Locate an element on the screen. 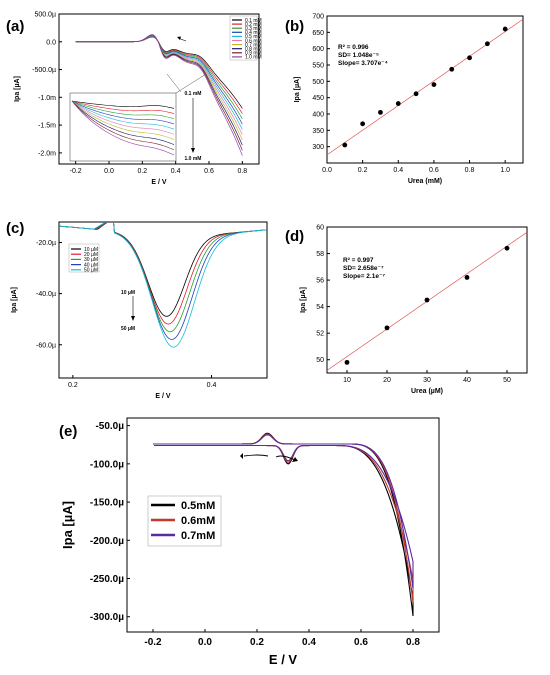 This screenshot has width=550, height=675. legend-entry: 0.3 mM is located at coordinates (253, 29).